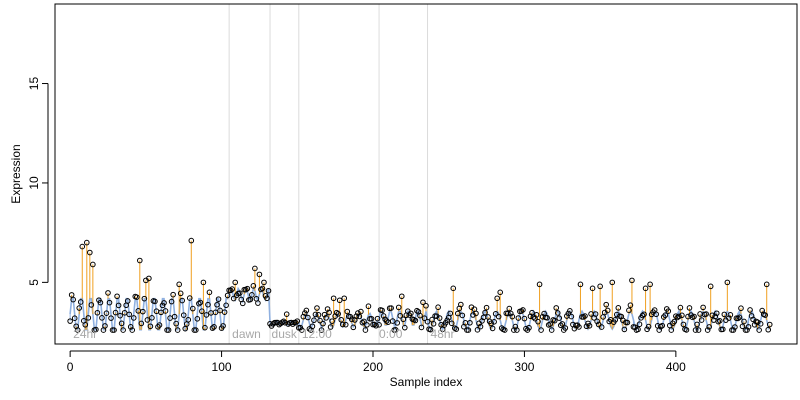 The height and width of the screenshot is (400, 800). I want to click on phase-label-5: 48hr, so click(443, 334).